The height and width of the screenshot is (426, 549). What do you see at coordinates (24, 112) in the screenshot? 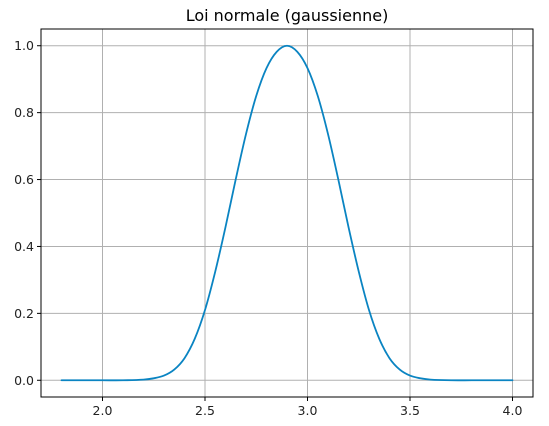
I see `y-tick-label: 0.8` at bounding box center [24, 112].